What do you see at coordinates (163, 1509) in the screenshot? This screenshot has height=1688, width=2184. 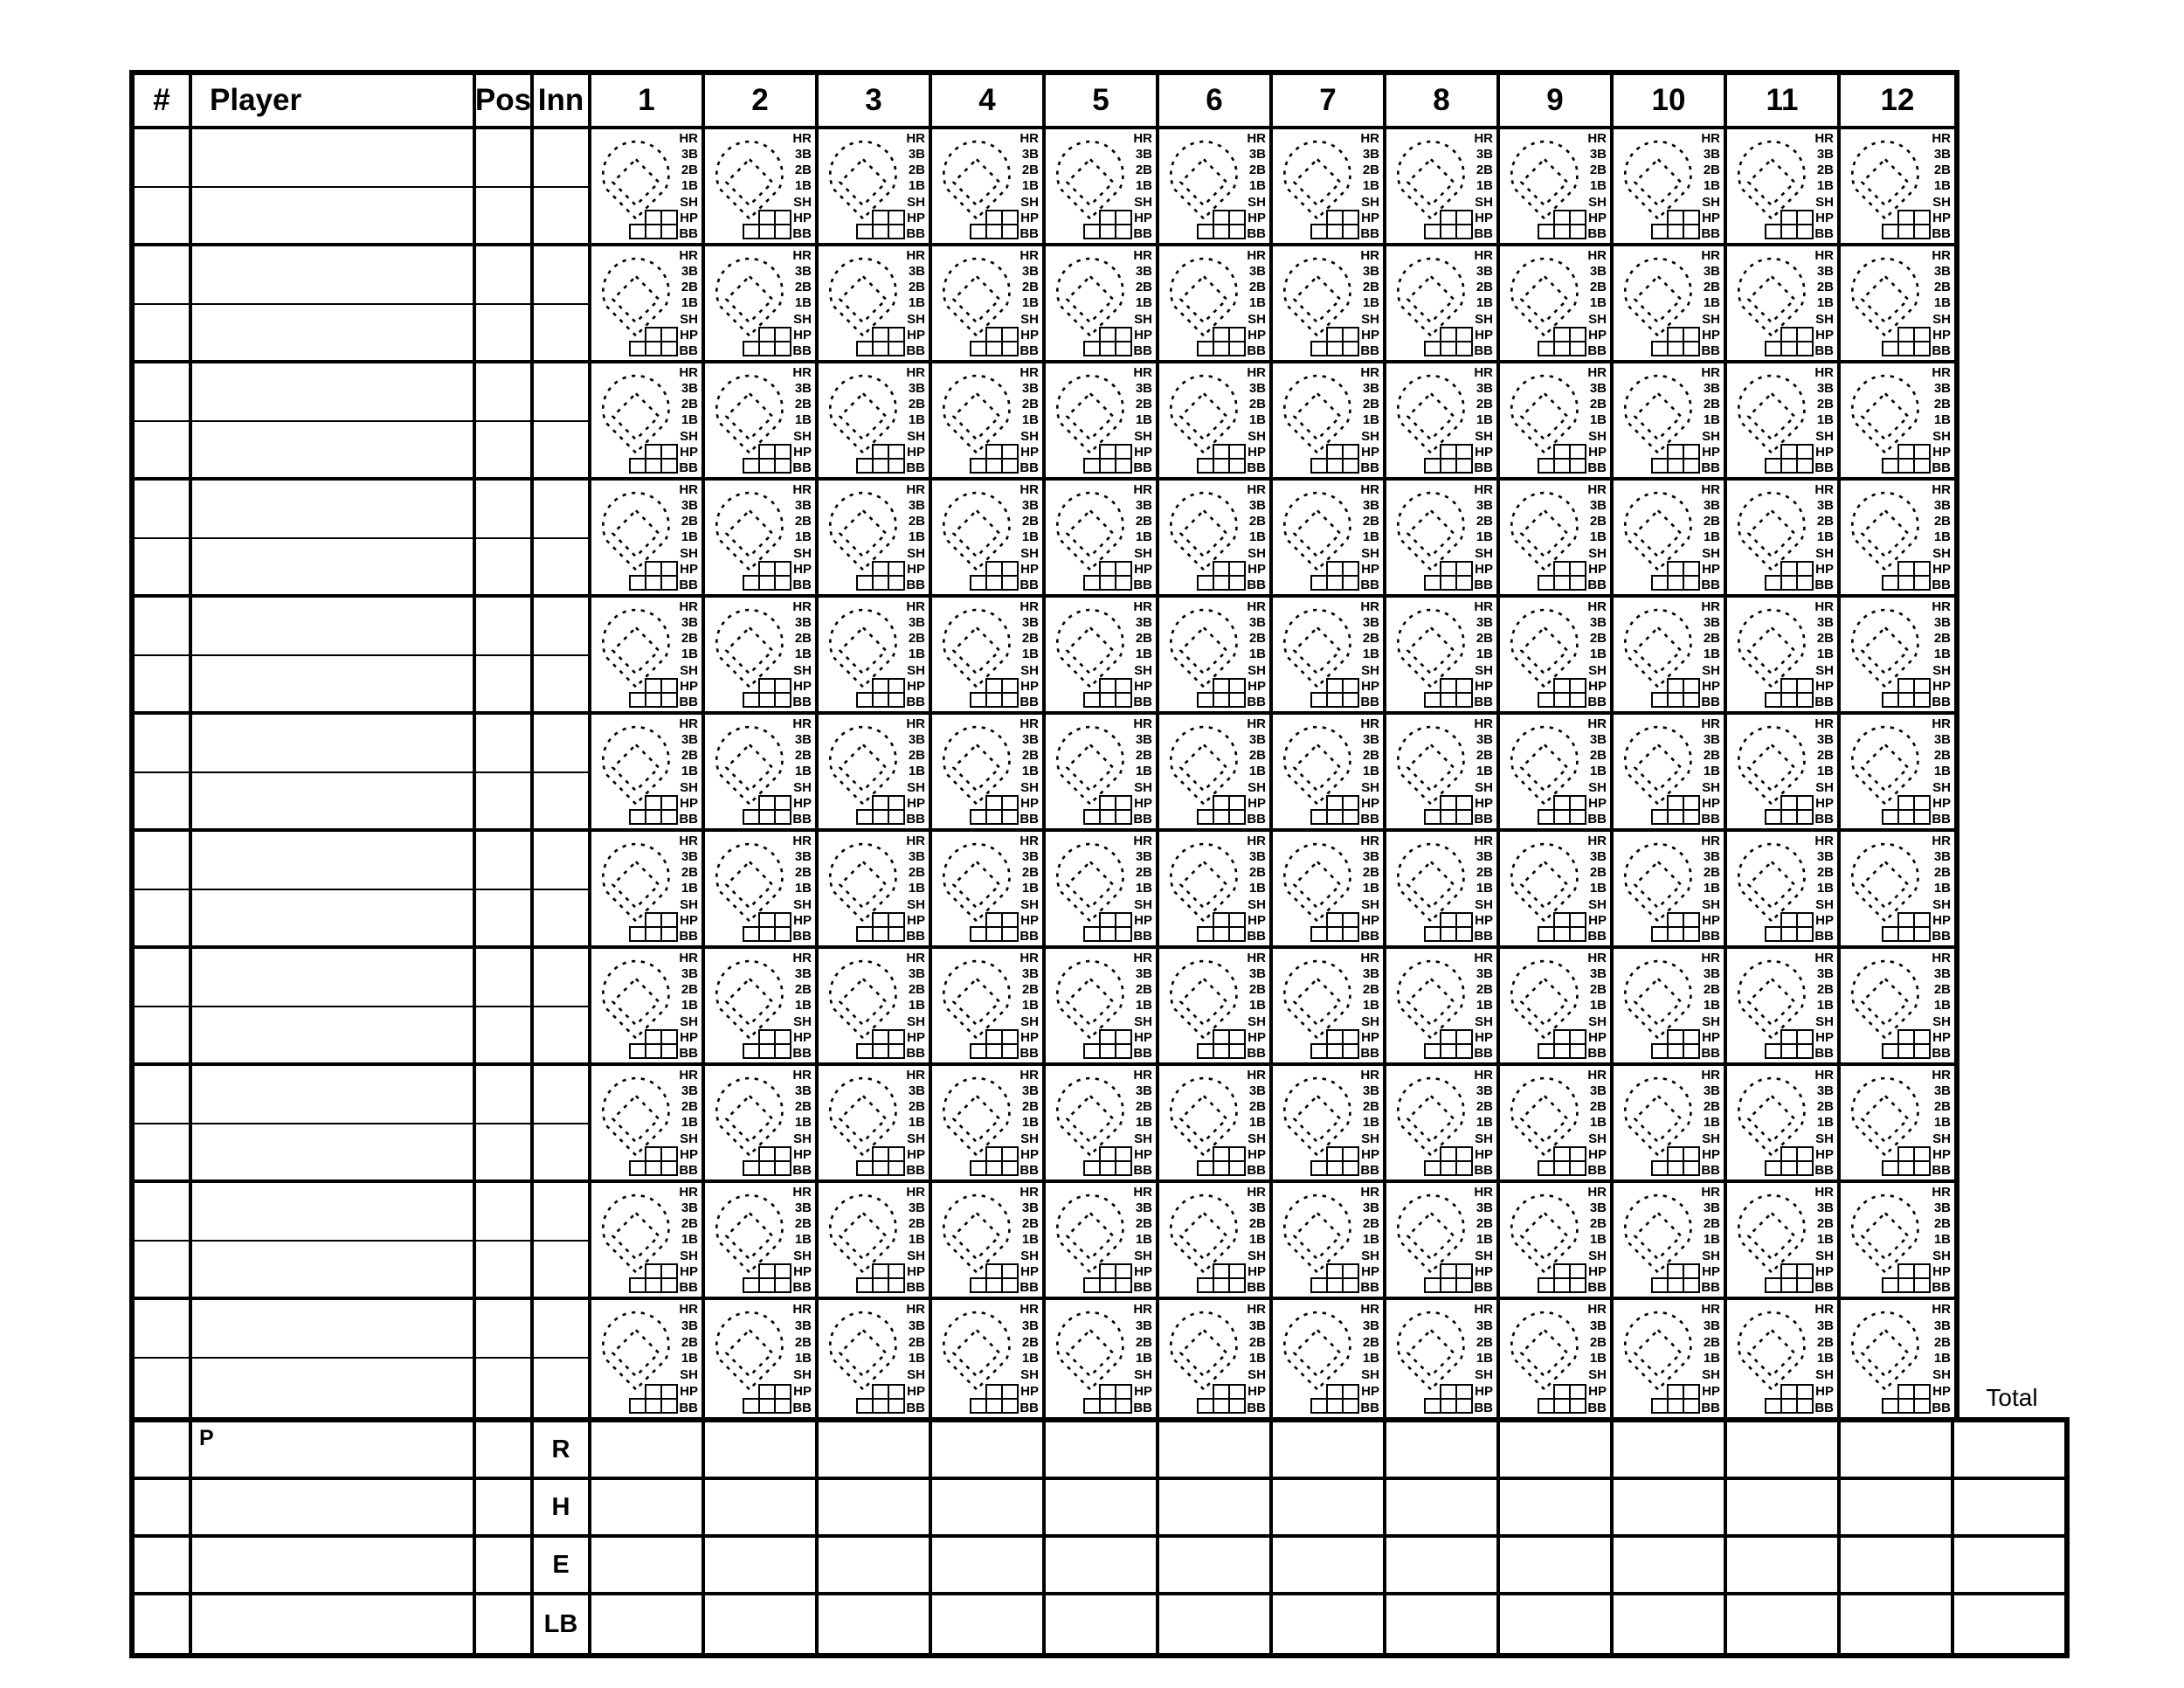 I see `summary-number-cell` at bounding box center [163, 1509].